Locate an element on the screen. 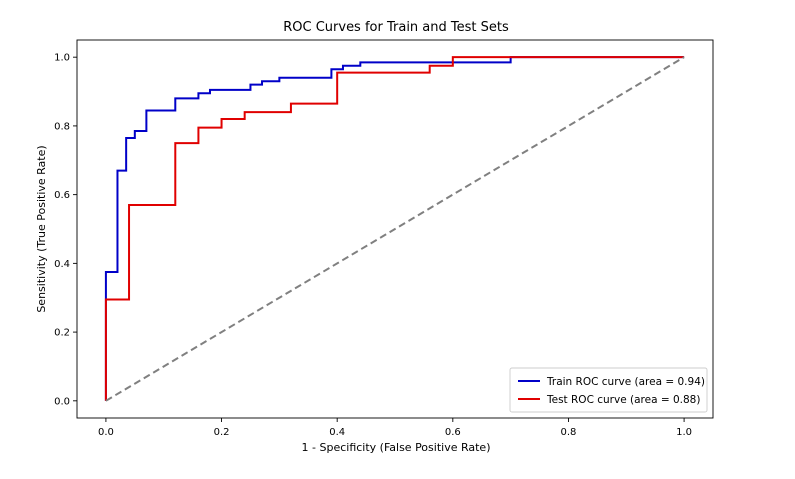 Image resolution: width=795 pixels, height=479 pixels. x-tick-label: 0.0 is located at coordinates (106, 432).